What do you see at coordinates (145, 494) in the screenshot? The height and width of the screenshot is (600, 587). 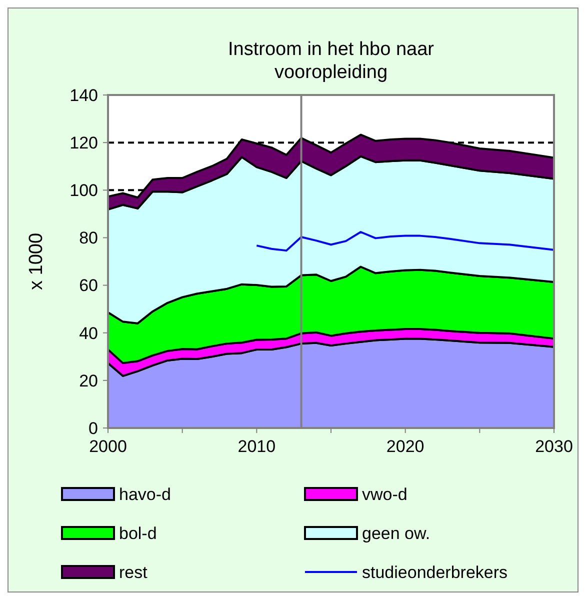 I see `legend-label: havo-d` at bounding box center [145, 494].